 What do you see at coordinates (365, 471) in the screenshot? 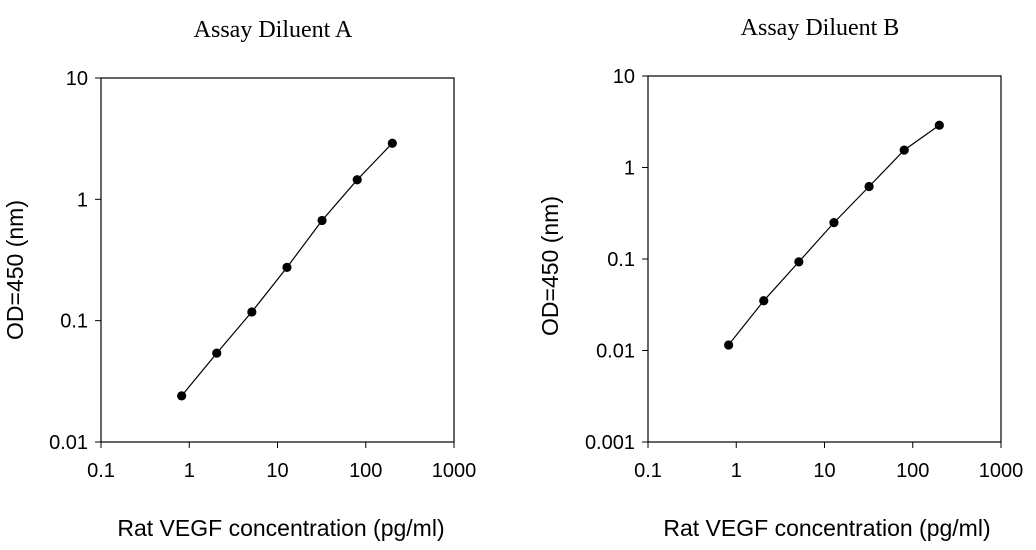
I see `panel-a-x-tick-label: 100` at bounding box center [365, 471].